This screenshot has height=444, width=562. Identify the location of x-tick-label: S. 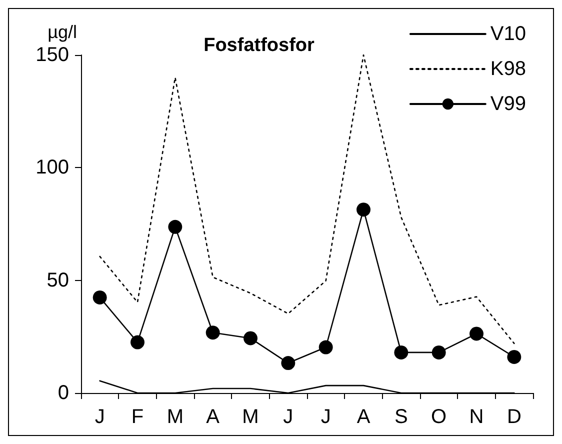
(401, 417).